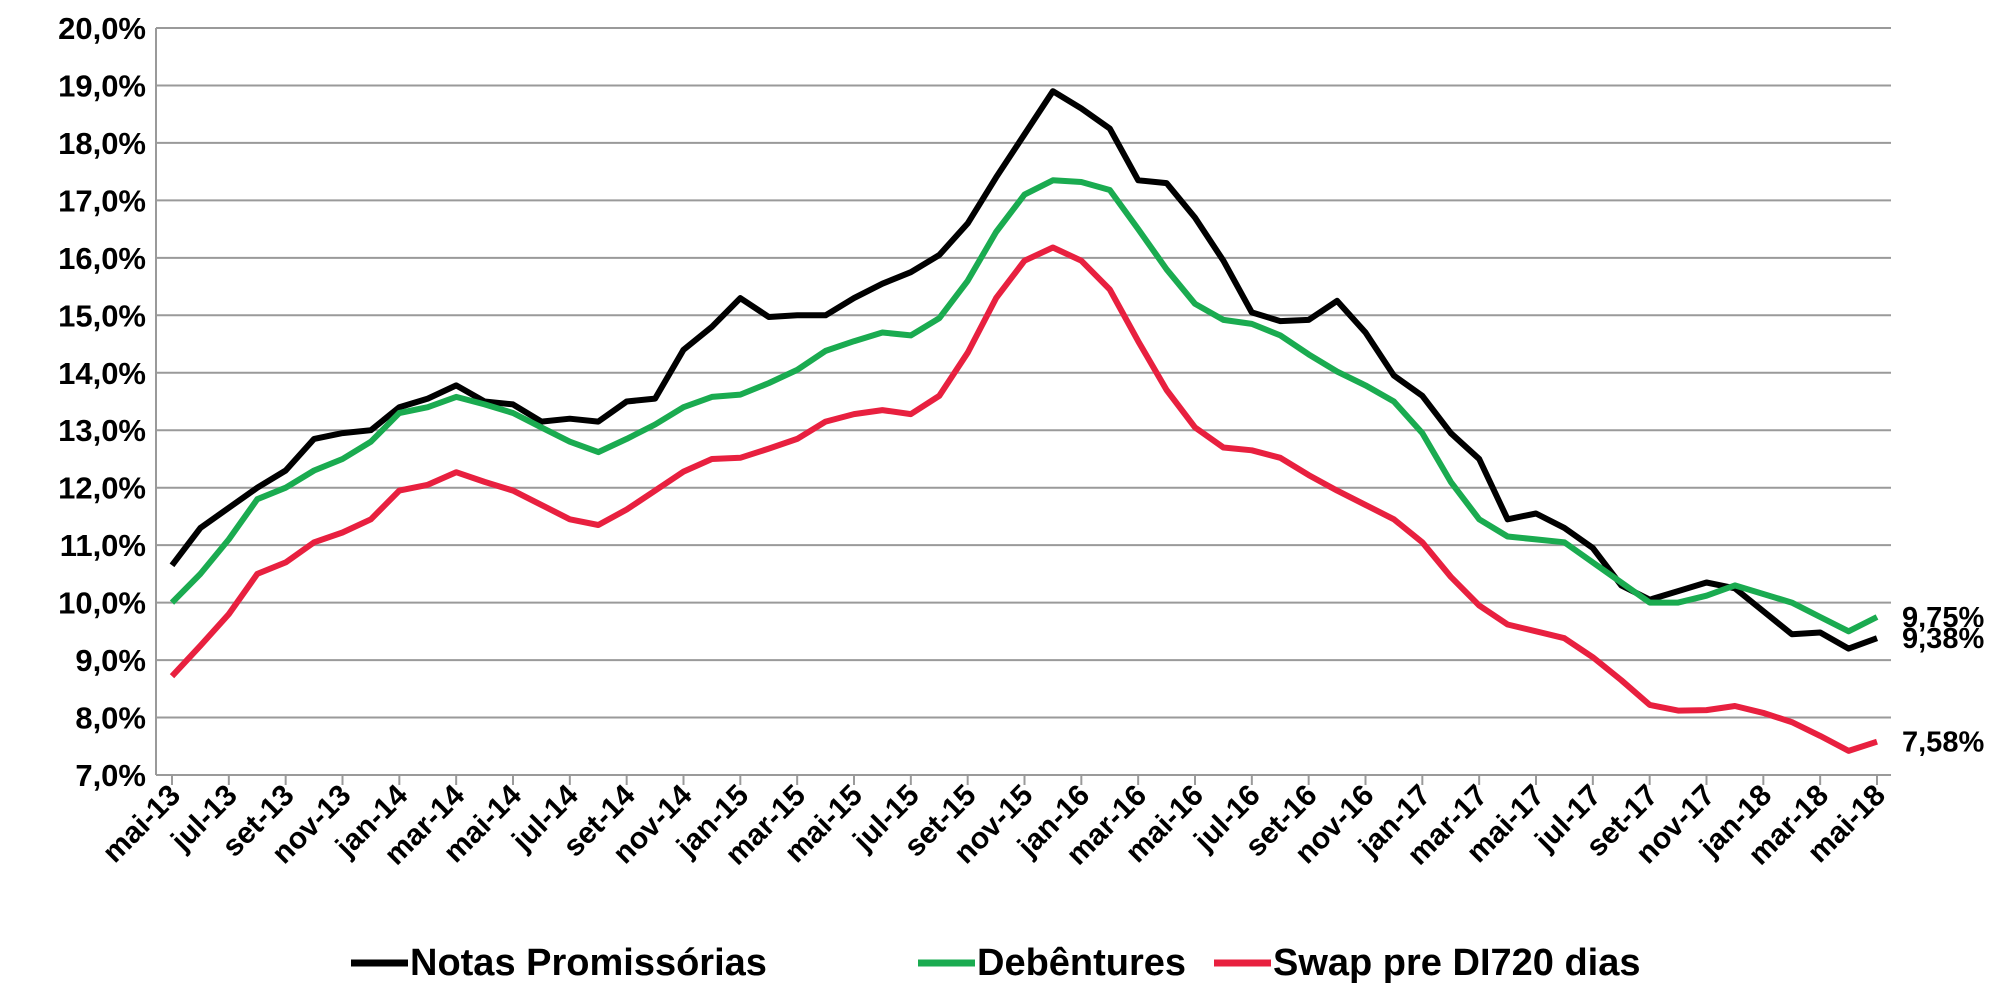  What do you see at coordinates (110, 775) in the screenshot?
I see `y-tick-label: 7,0%` at bounding box center [110, 775].